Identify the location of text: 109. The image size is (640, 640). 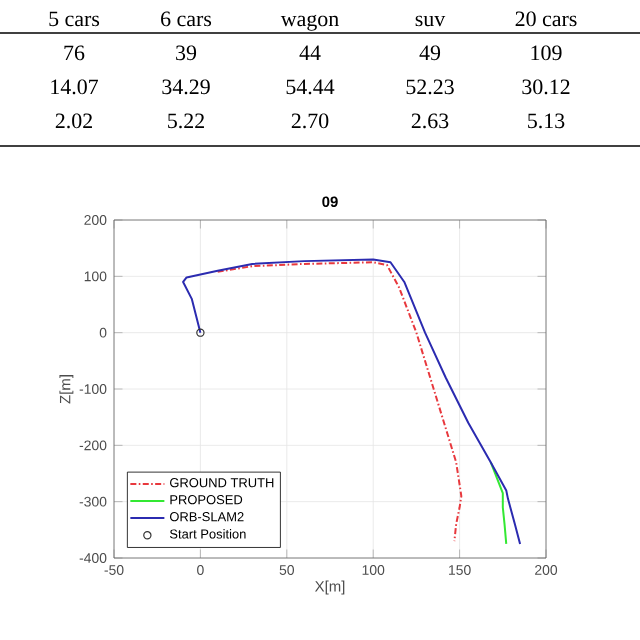
(546, 53).